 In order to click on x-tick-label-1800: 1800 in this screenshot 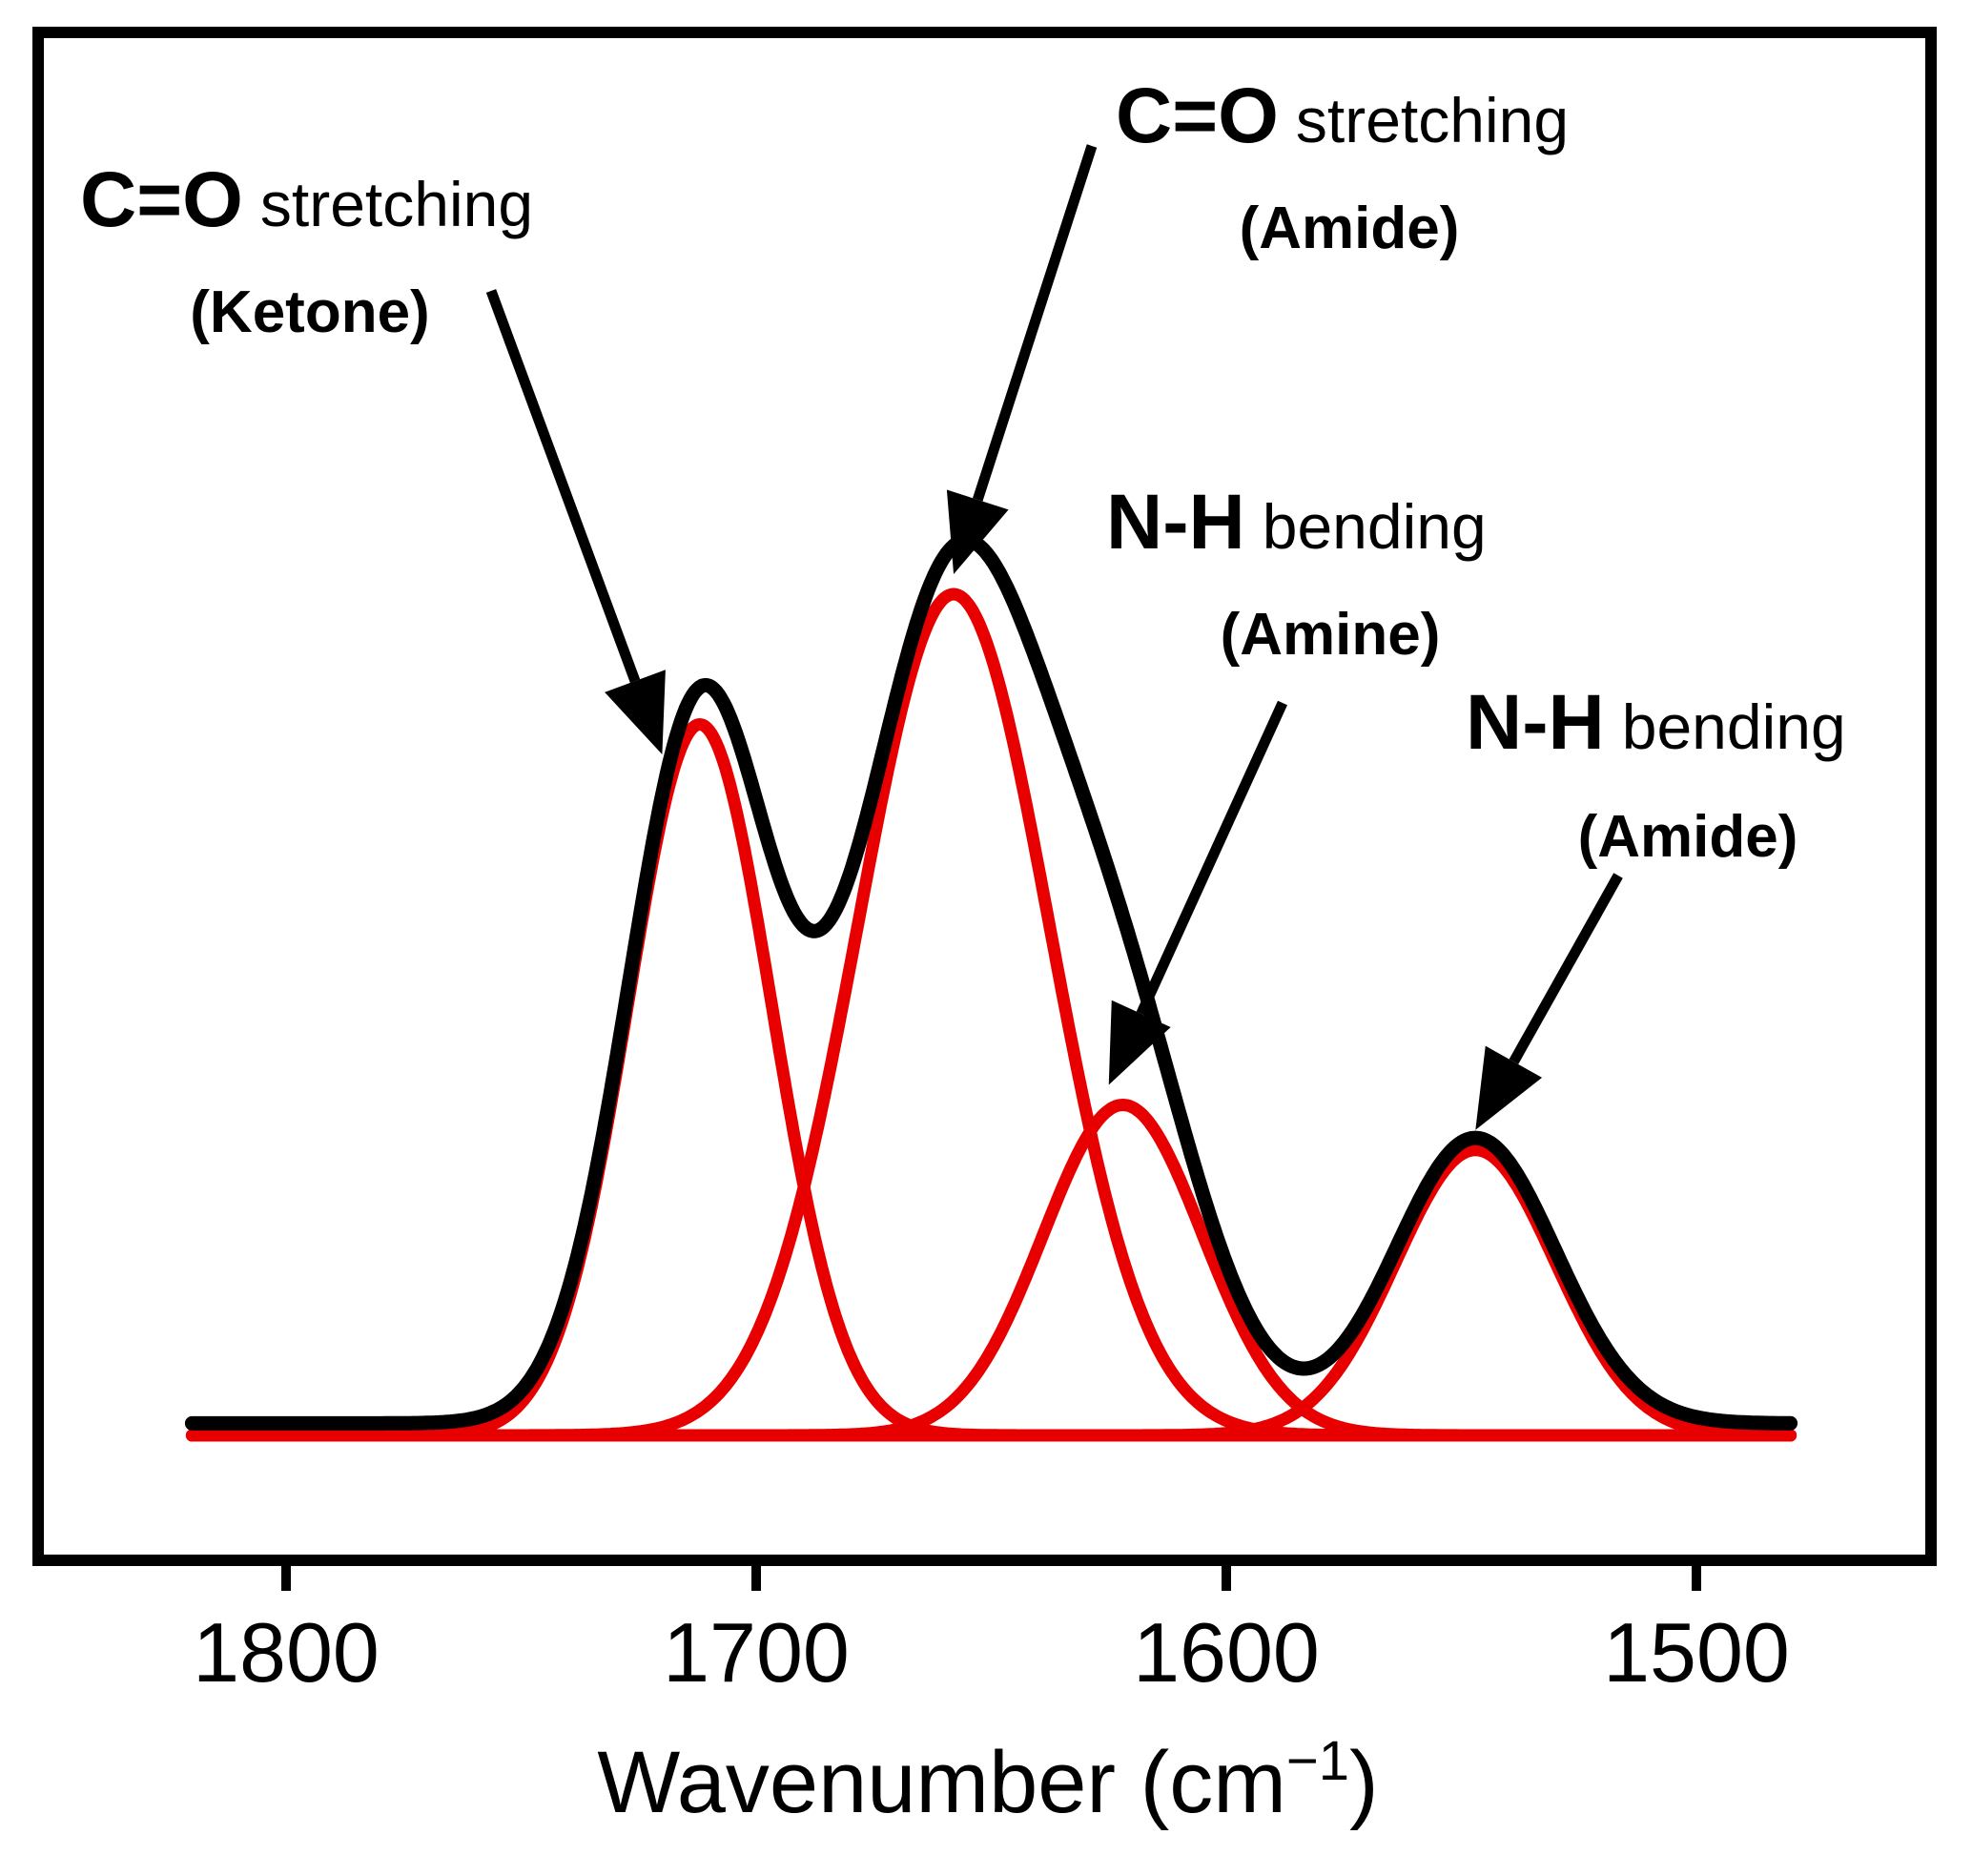, I will do `click(286, 1652)`.